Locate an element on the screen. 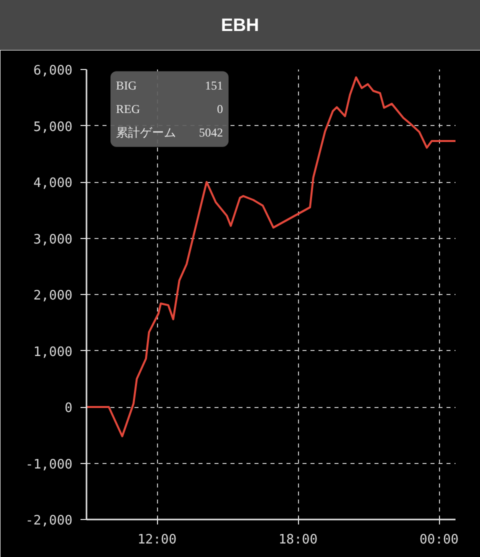  y-tick-label: 5,000 is located at coordinates (53, 127).